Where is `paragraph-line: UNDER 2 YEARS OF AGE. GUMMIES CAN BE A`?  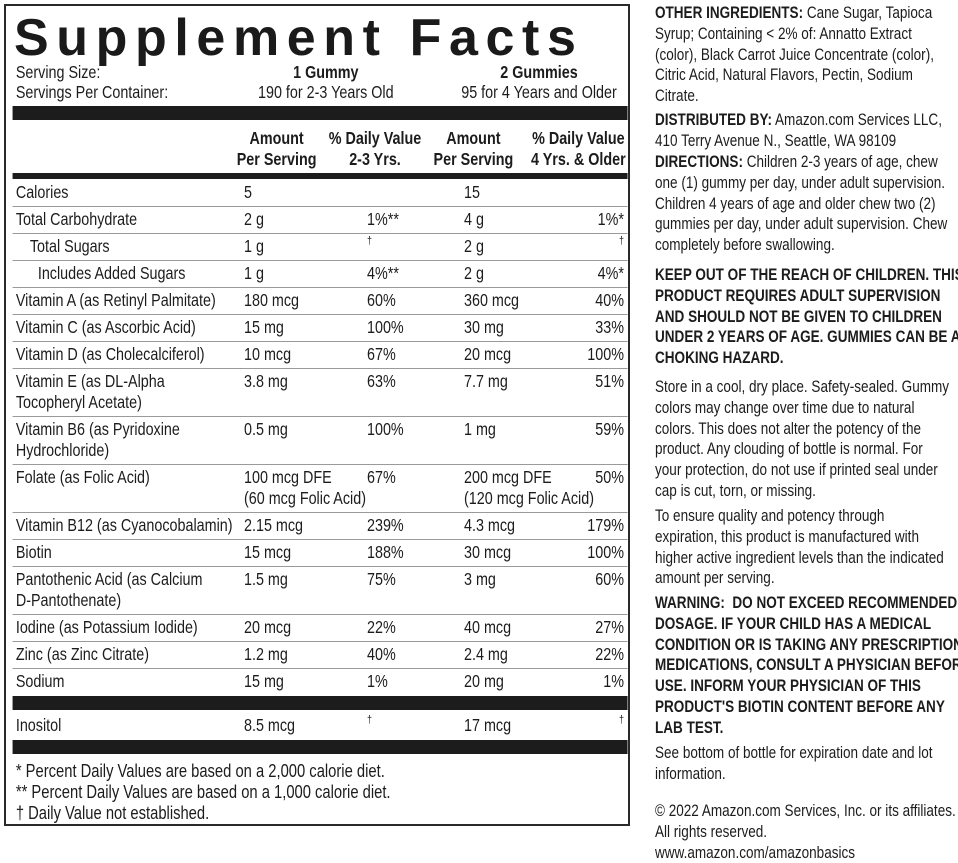 paragraph-line: UNDER 2 YEARS OF AGE. GUMMIES CAN BE A is located at coordinates (806, 337).